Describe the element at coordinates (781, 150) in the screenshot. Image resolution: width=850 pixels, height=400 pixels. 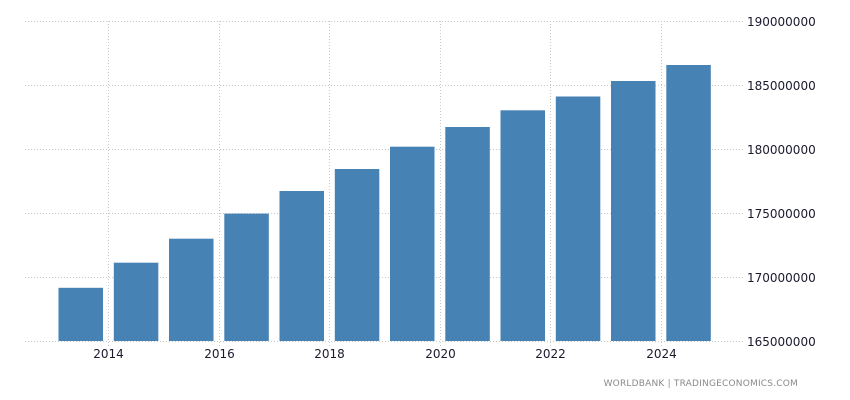
I see `y-tick-label: 180000000` at that location.